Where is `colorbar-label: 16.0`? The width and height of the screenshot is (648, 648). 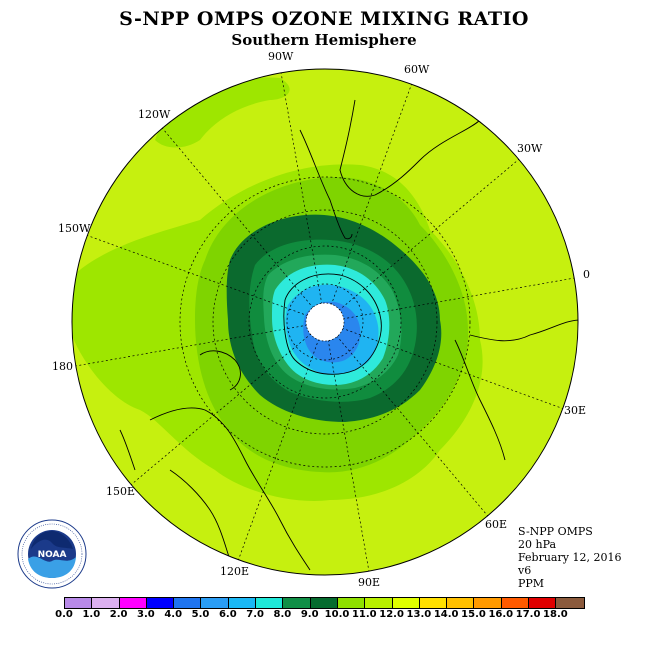 colorbar-label: 16.0 is located at coordinates (501, 614).